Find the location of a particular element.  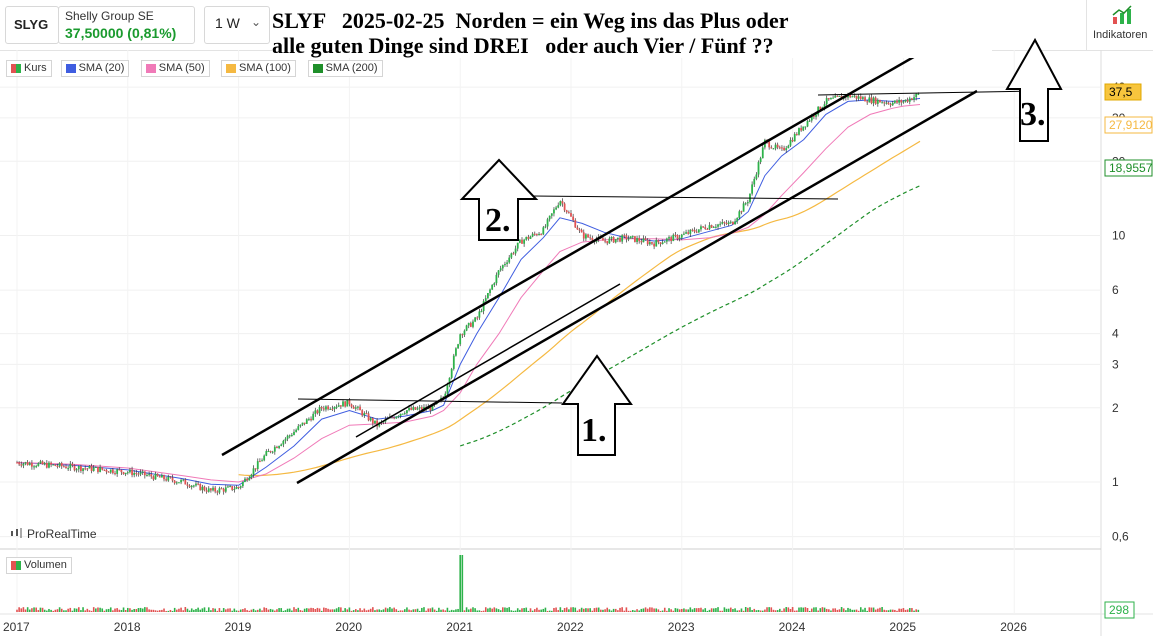

legend-sma20: SMA (20) is located at coordinates (95, 68).